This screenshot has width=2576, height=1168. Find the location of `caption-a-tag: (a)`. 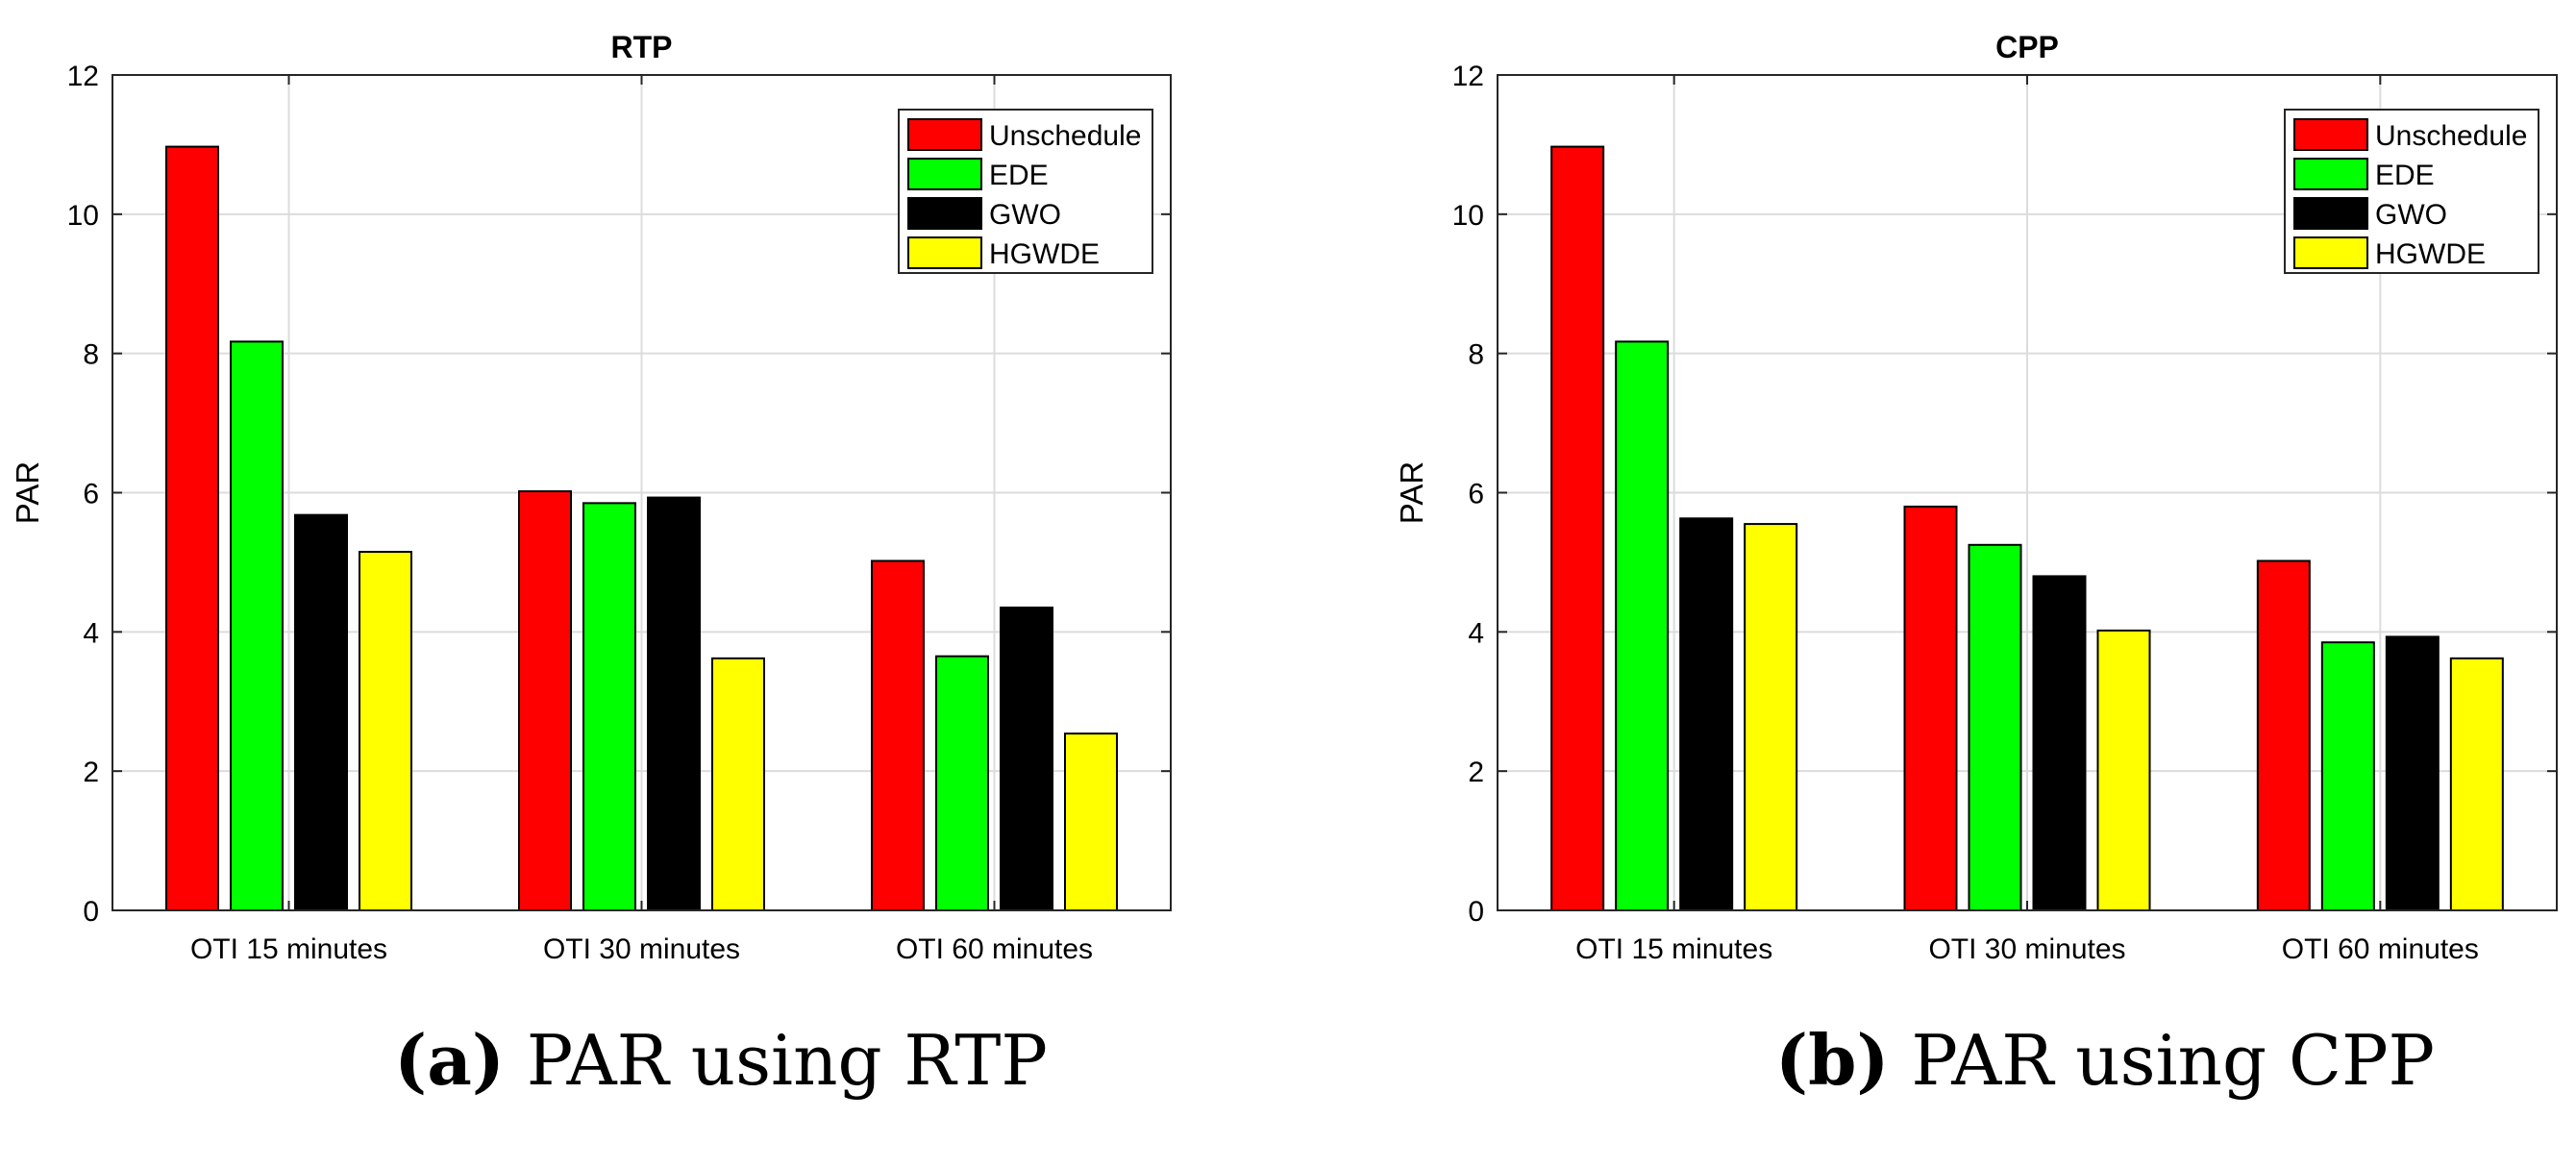

caption-a-tag: (a) is located at coordinates (449, 1060).